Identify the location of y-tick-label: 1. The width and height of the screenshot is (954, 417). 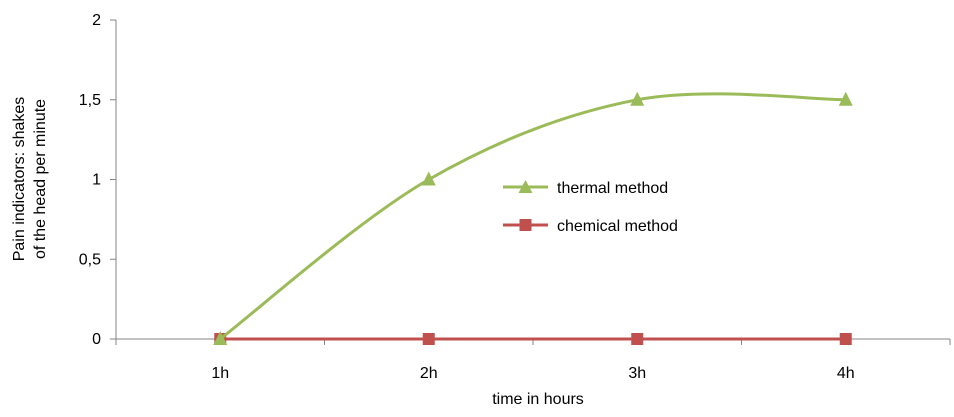
(96, 180).